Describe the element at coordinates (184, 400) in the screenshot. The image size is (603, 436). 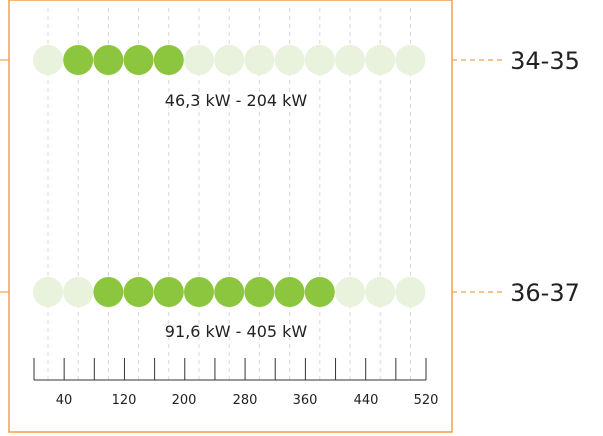
I see `x-tick-label: 200` at that location.